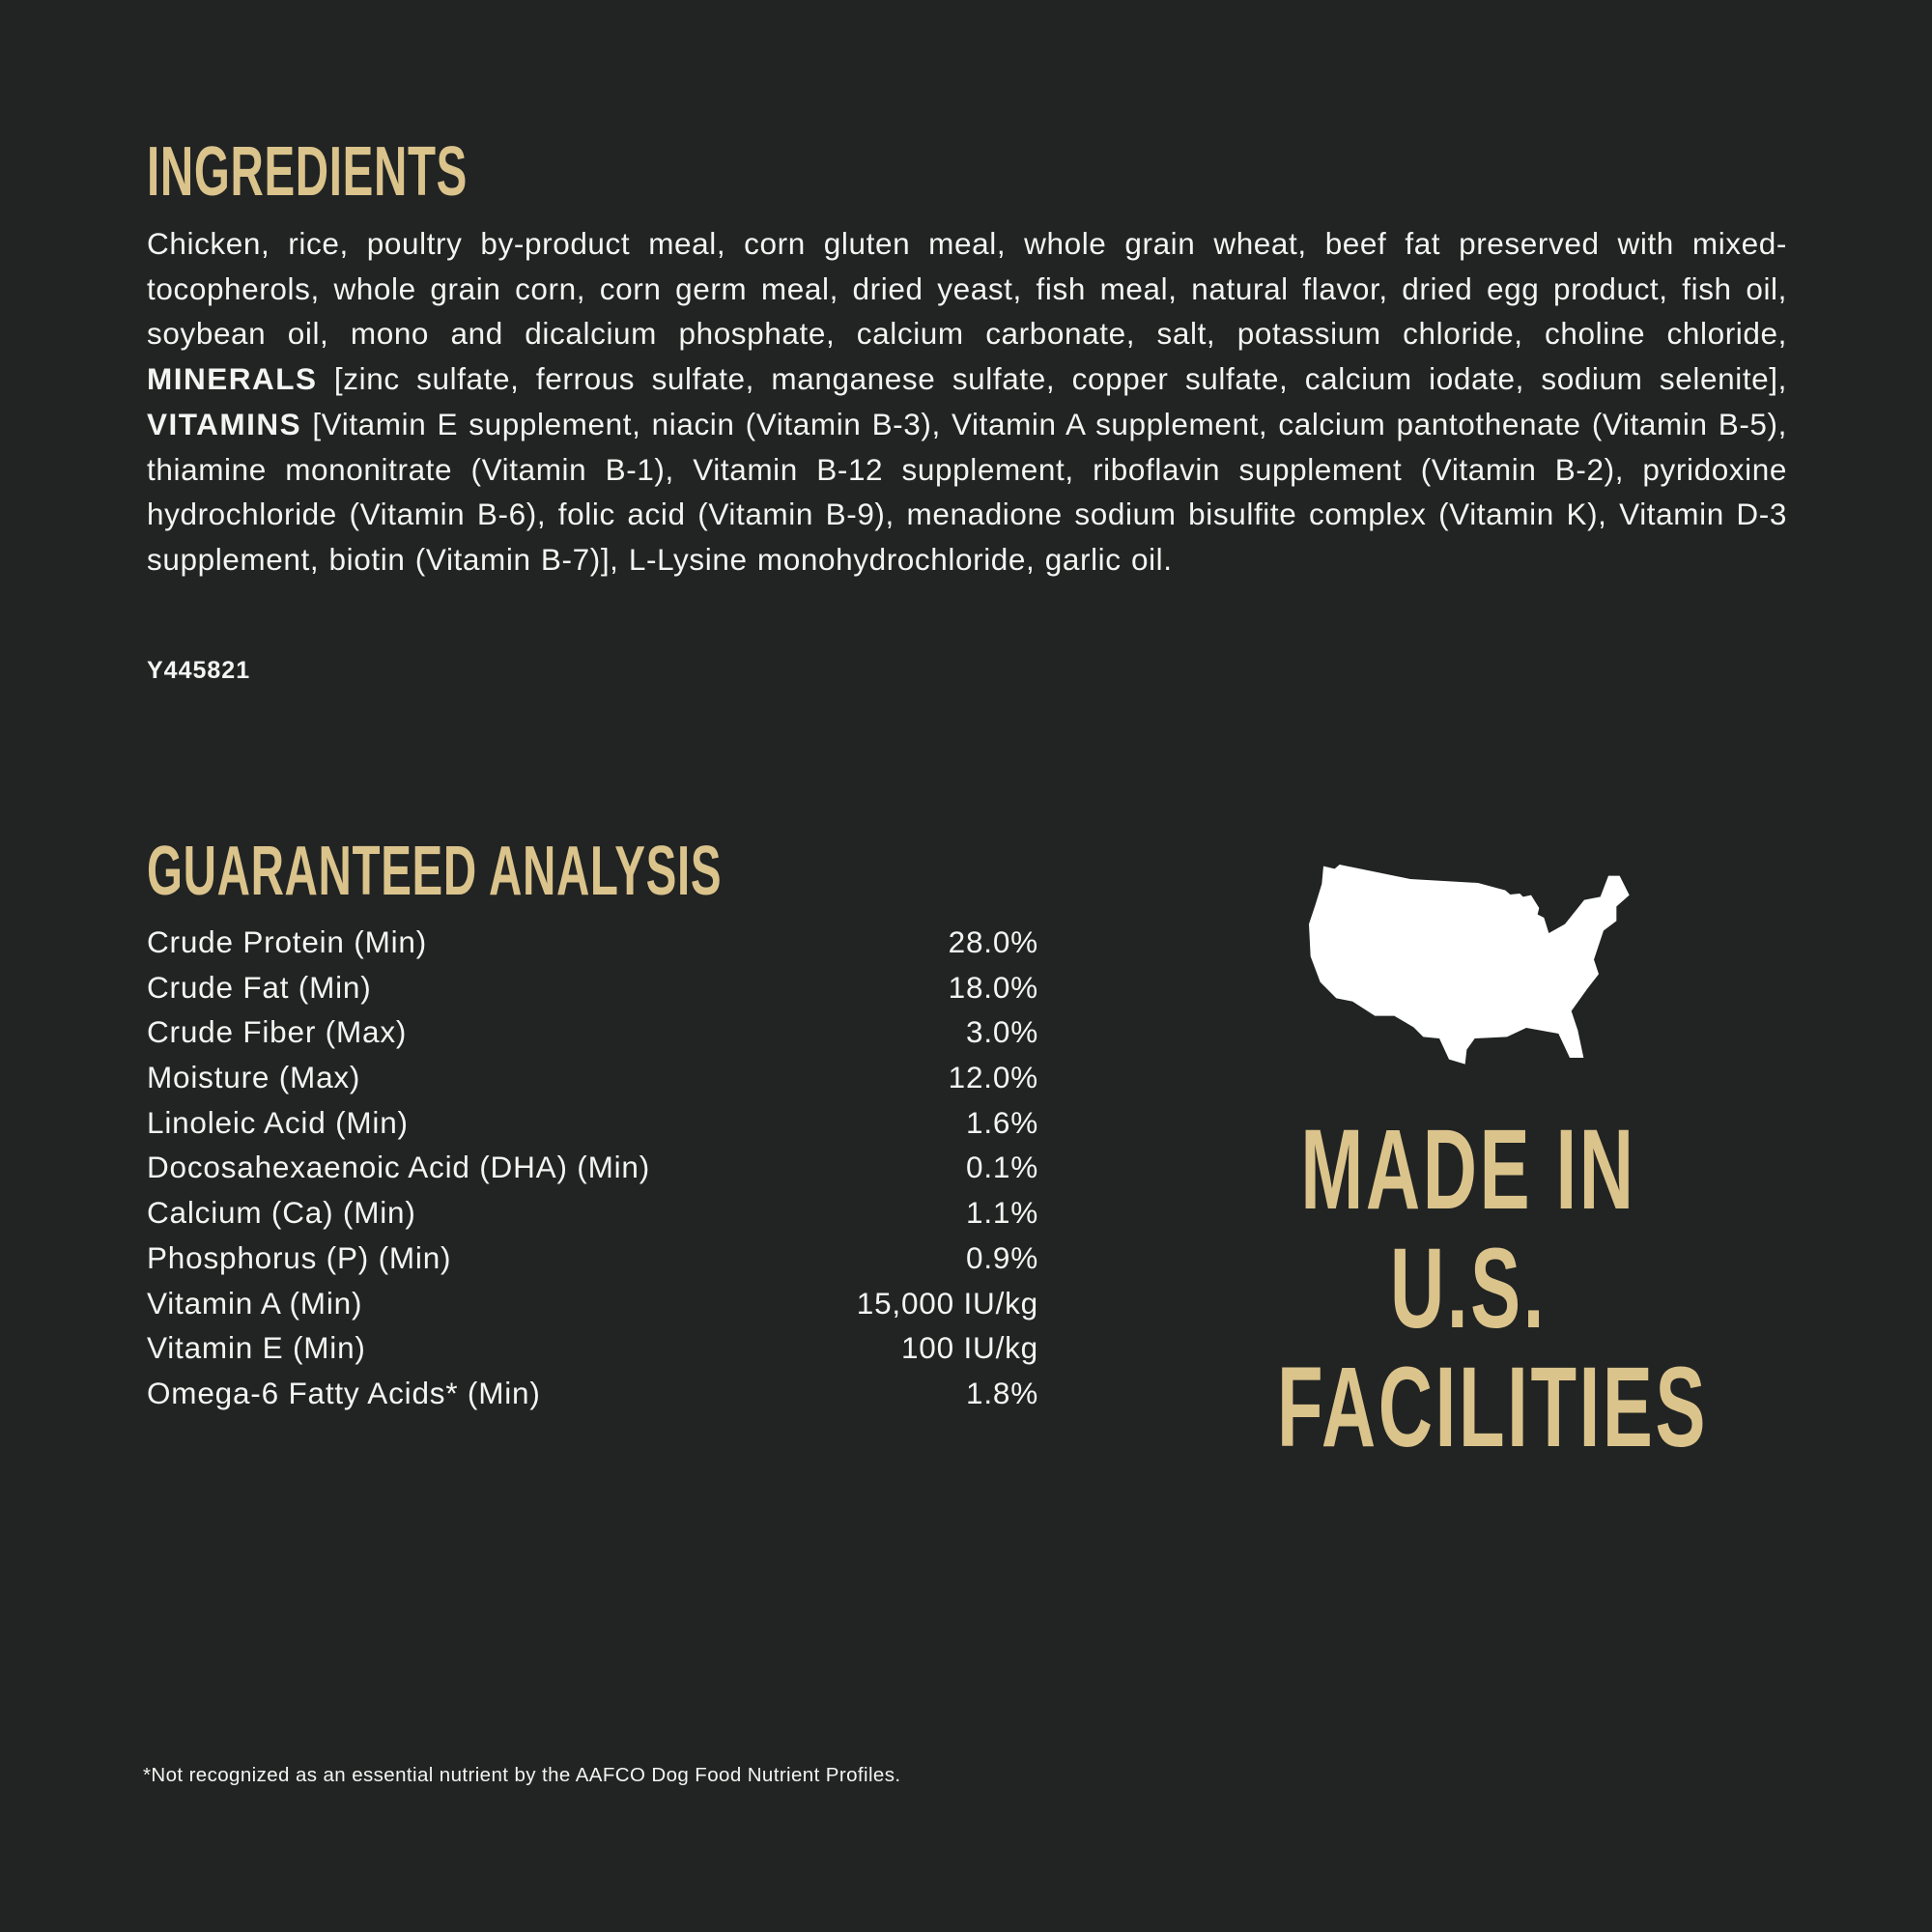  Describe the element at coordinates (1002, 1122) in the screenshot. I see `analysis-value: 1.6%` at that location.